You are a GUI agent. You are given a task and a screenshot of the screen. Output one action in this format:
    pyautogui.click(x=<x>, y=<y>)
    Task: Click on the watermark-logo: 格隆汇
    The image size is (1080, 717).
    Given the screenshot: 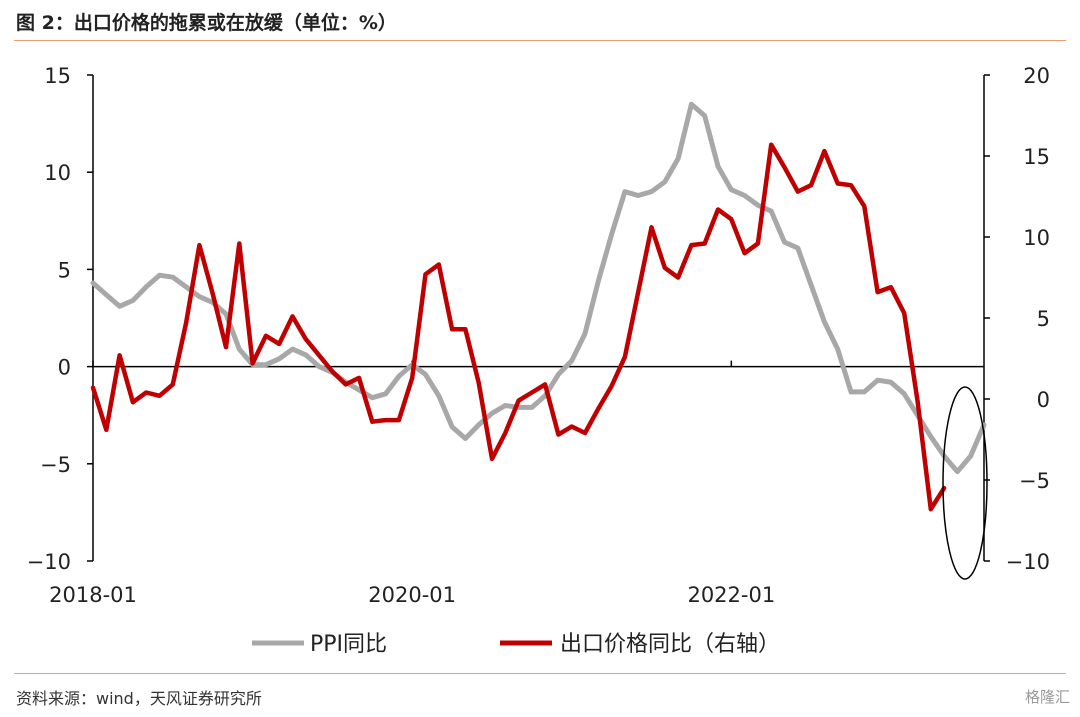 What is the action you would take?
    pyautogui.click(x=1047, y=697)
    